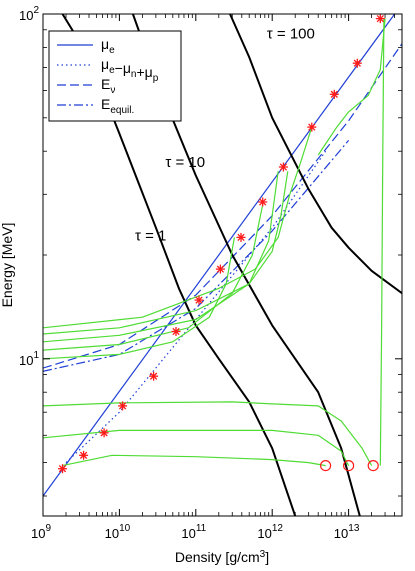 Image resolution: width=415 pixels, height=571 pixels. What do you see at coordinates (7, 265) in the screenshot?
I see `y-axis-label: Energy [MeV]` at bounding box center [7, 265].